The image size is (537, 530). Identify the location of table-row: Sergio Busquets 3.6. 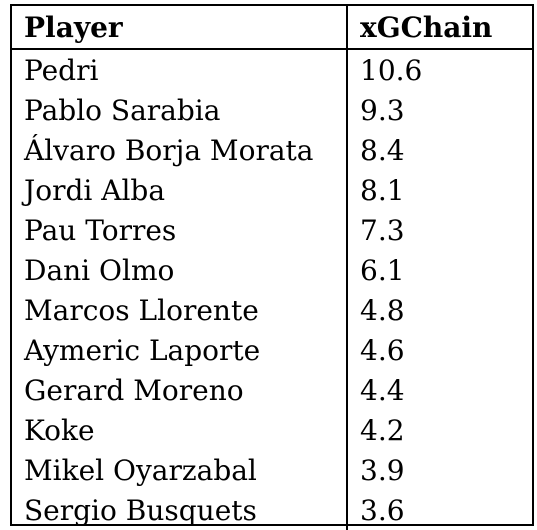
(272, 510).